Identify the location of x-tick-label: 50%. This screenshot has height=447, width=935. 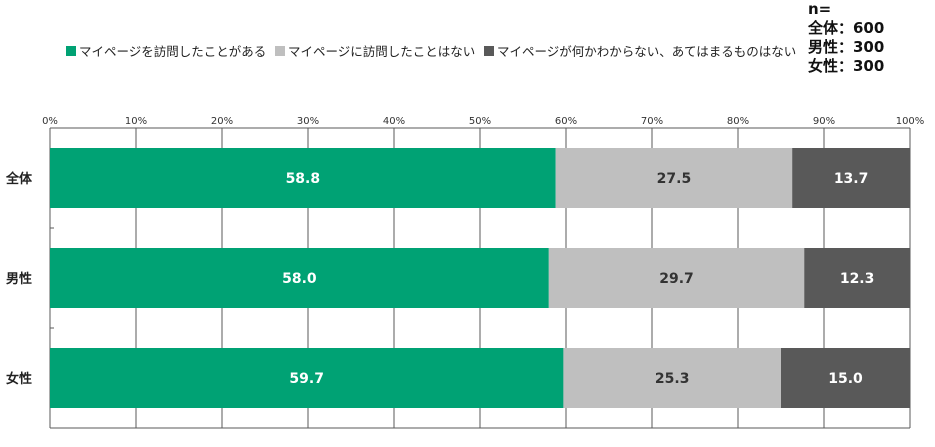
(480, 121).